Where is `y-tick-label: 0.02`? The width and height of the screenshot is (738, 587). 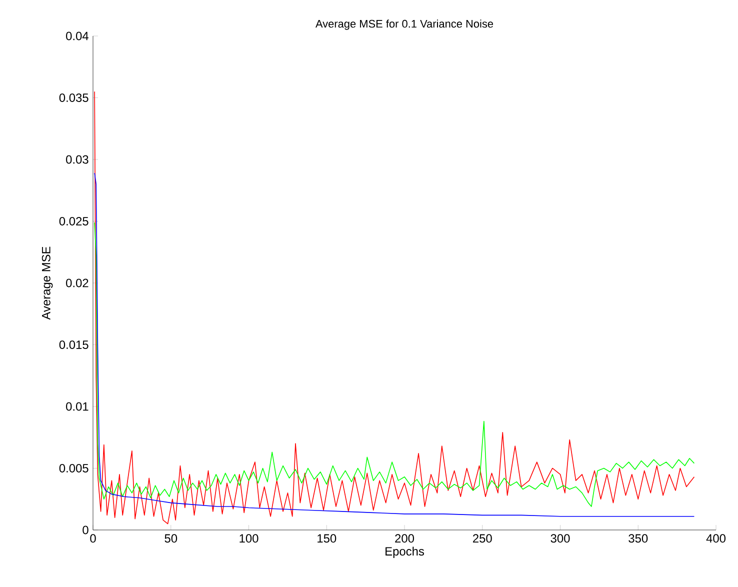
y-tick-label: 0.02 is located at coordinates (77, 283).